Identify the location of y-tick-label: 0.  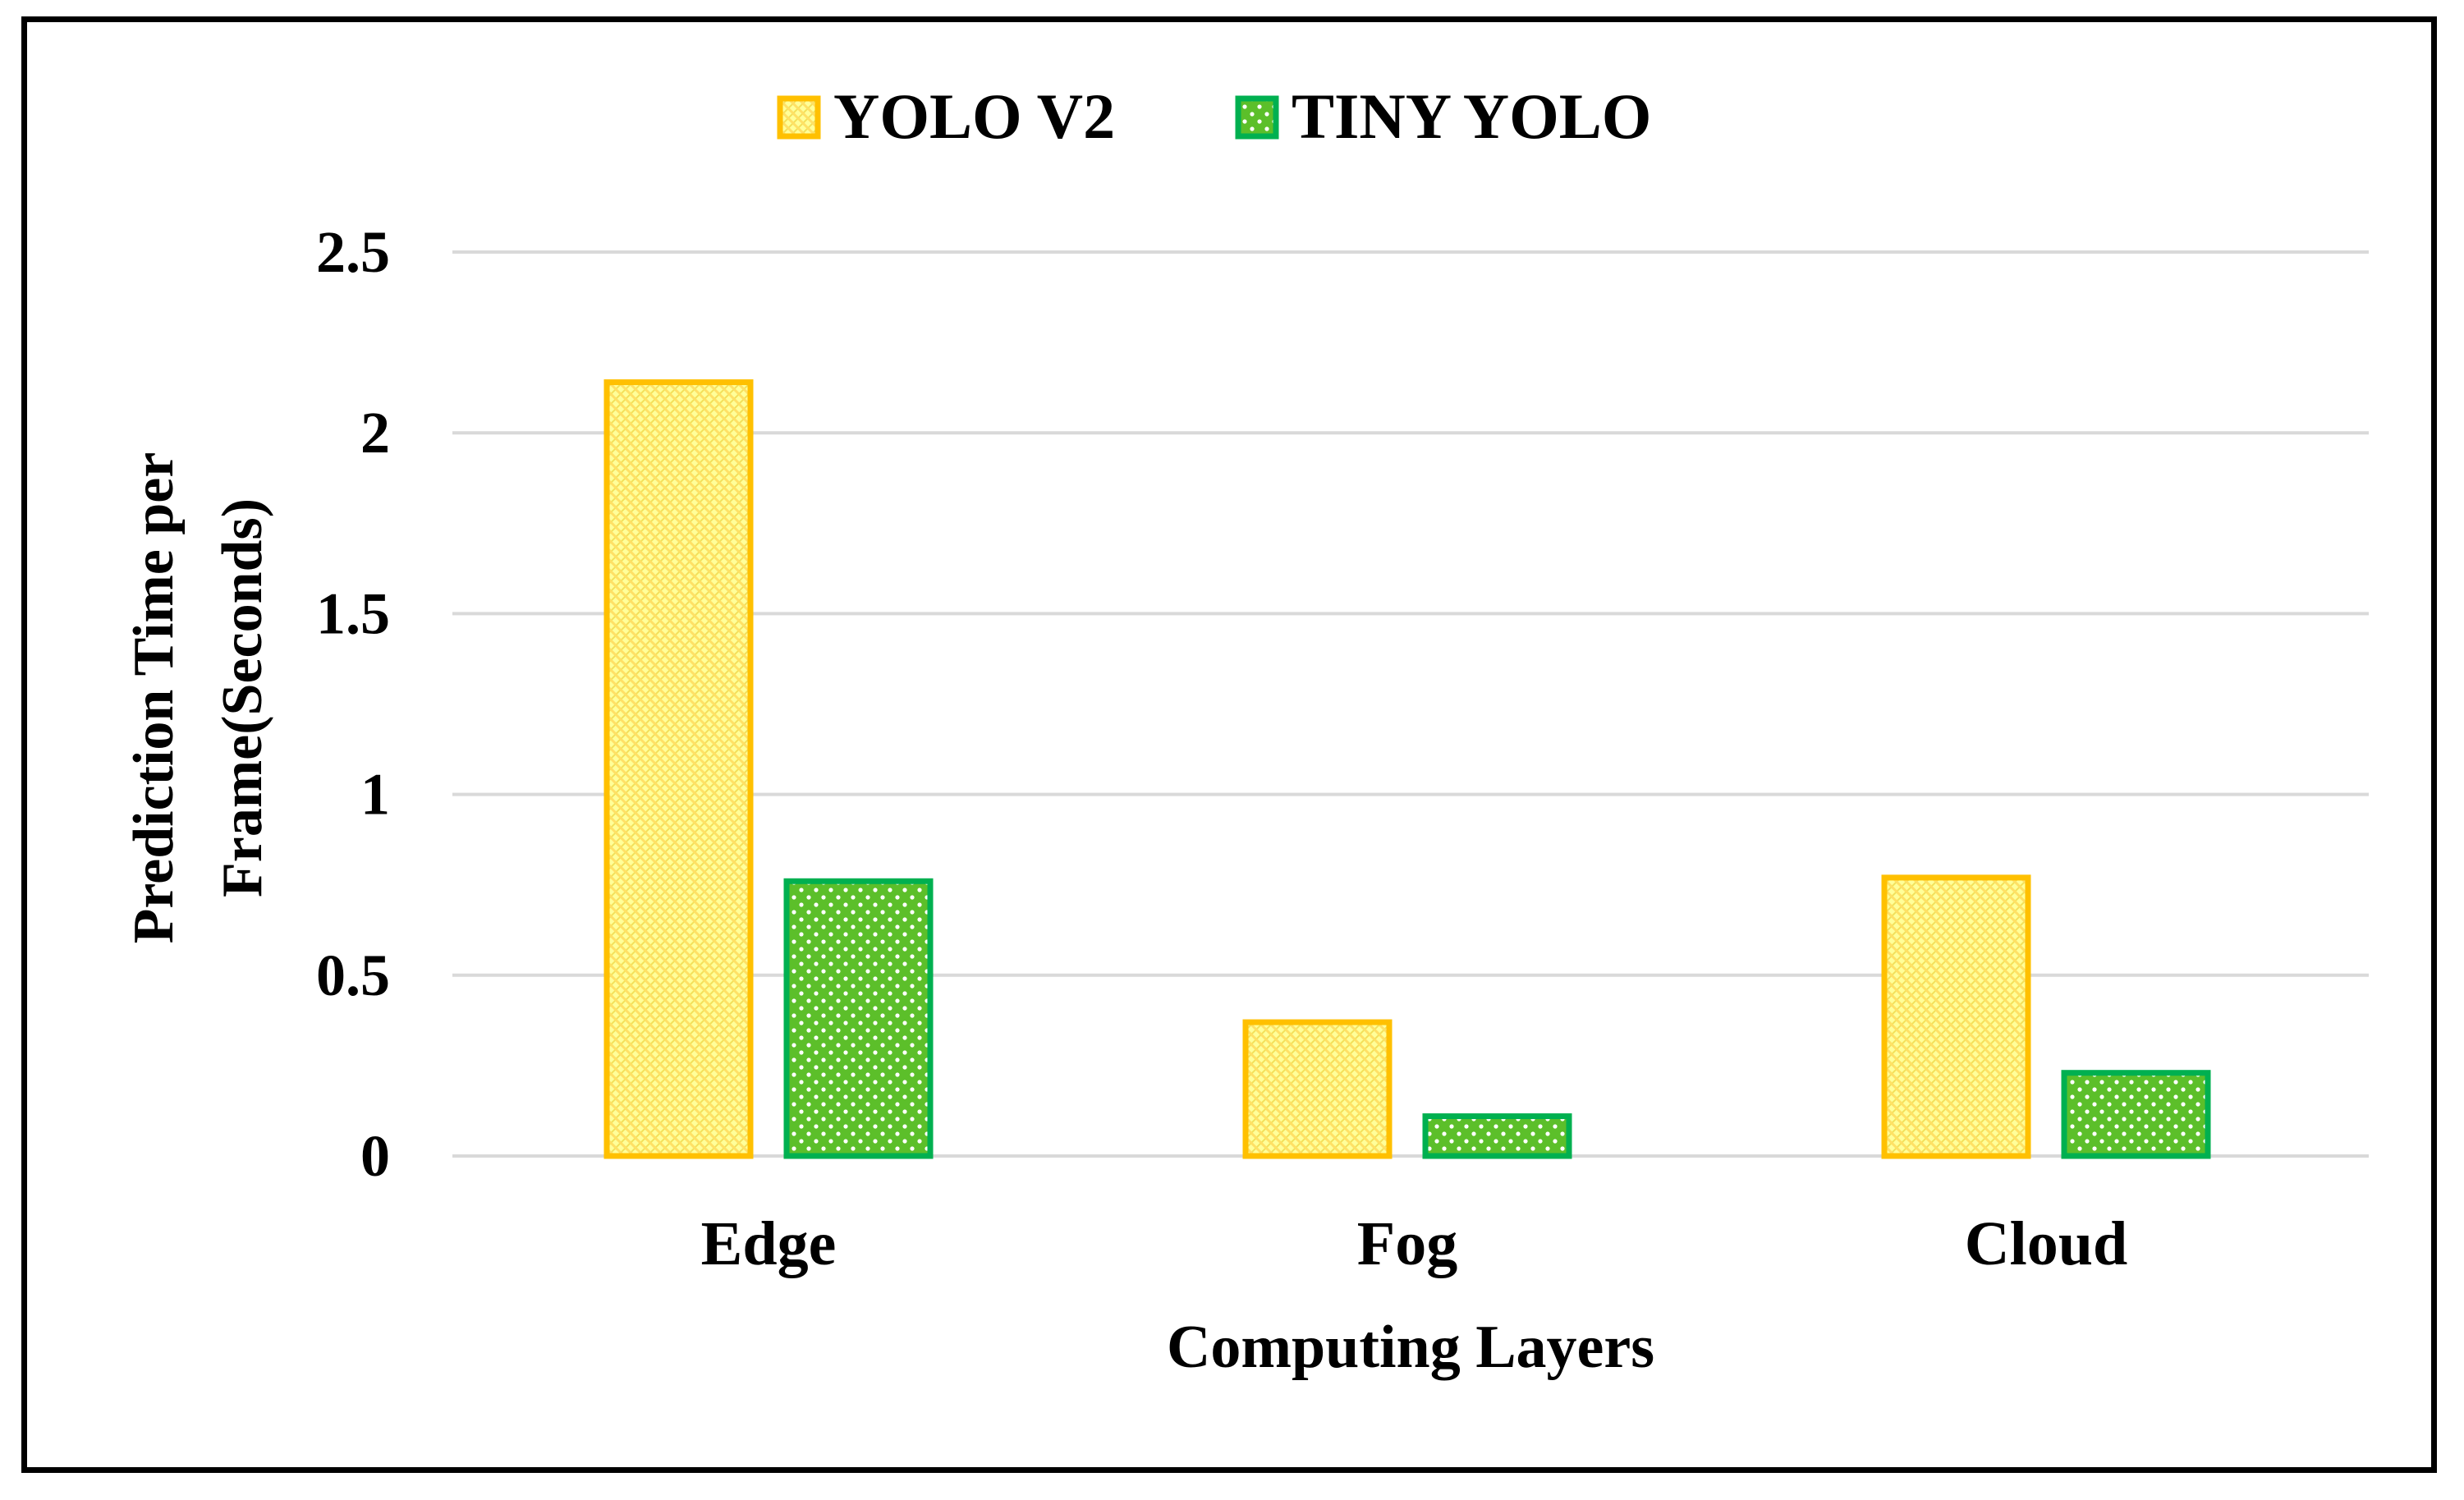
(375, 1156).